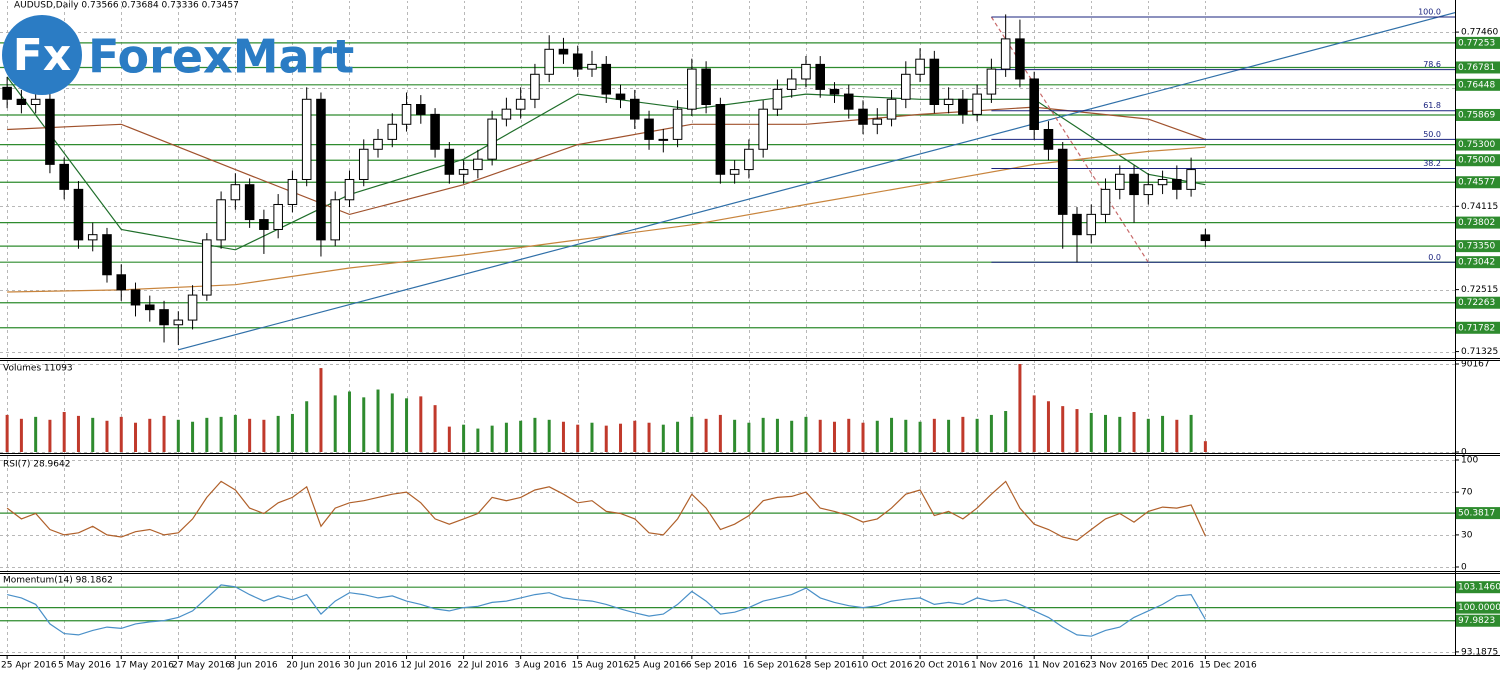  I want to click on level-label: 0.73350, so click(1476, 247).